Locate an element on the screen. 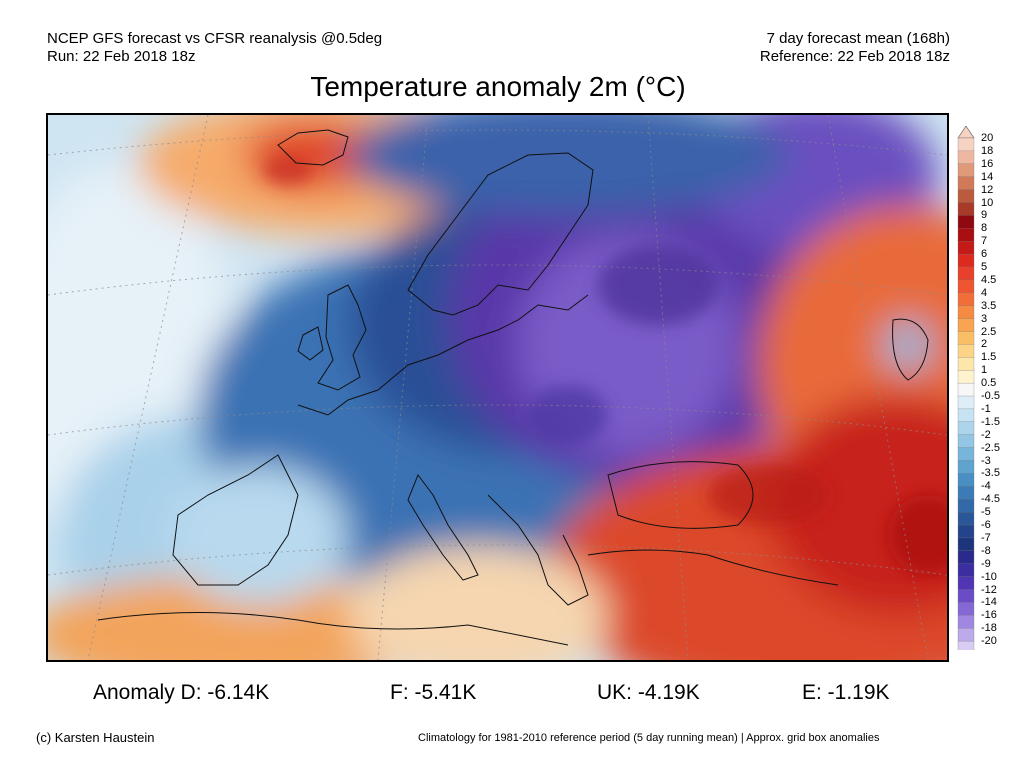  scale-label: -4.5 is located at coordinates (990, 499).